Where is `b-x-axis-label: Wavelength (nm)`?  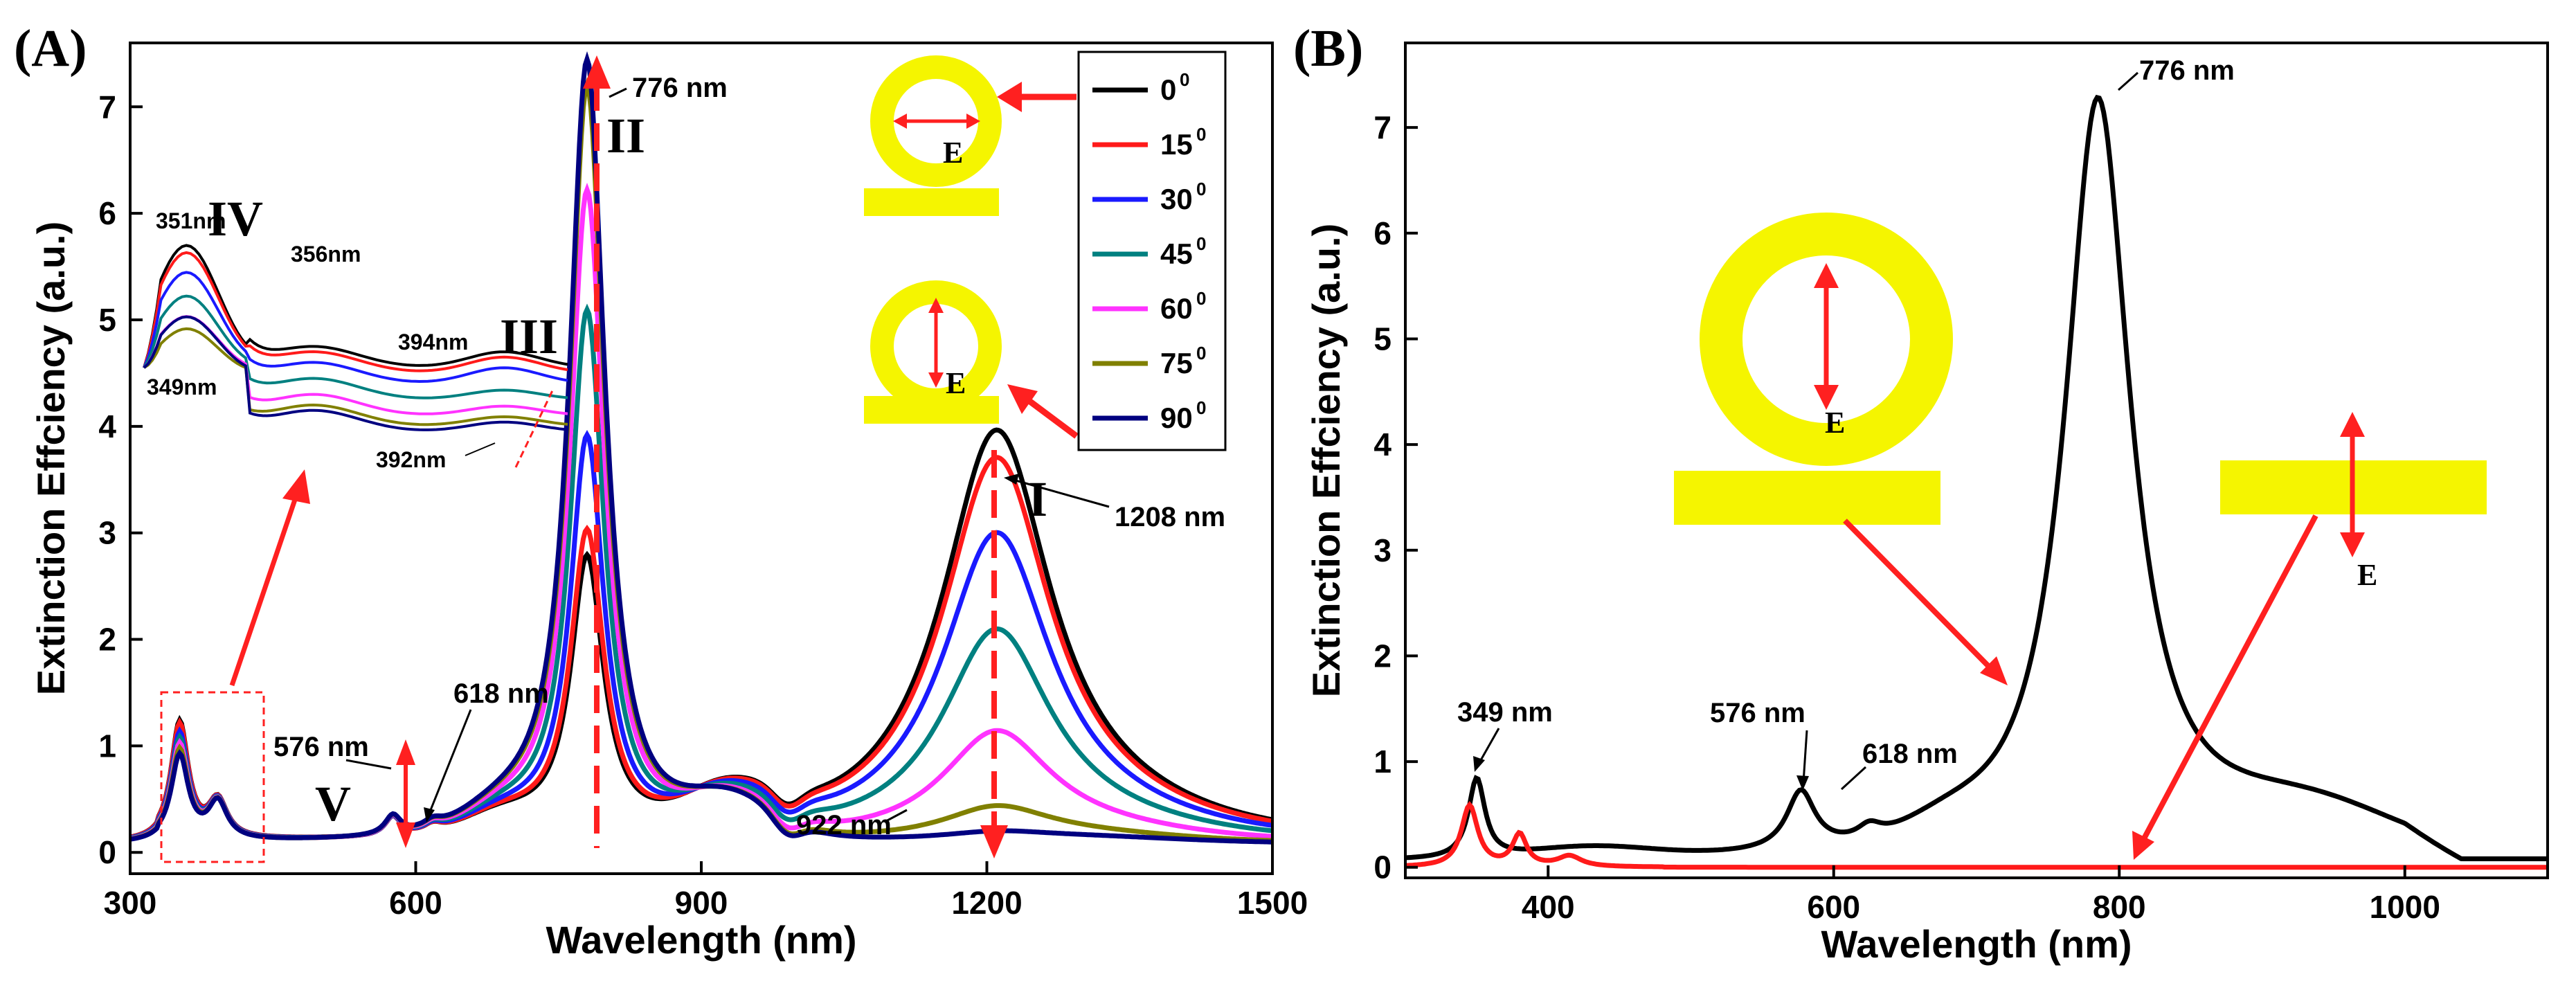 b-x-axis-label: Wavelength (nm) is located at coordinates (1976, 944).